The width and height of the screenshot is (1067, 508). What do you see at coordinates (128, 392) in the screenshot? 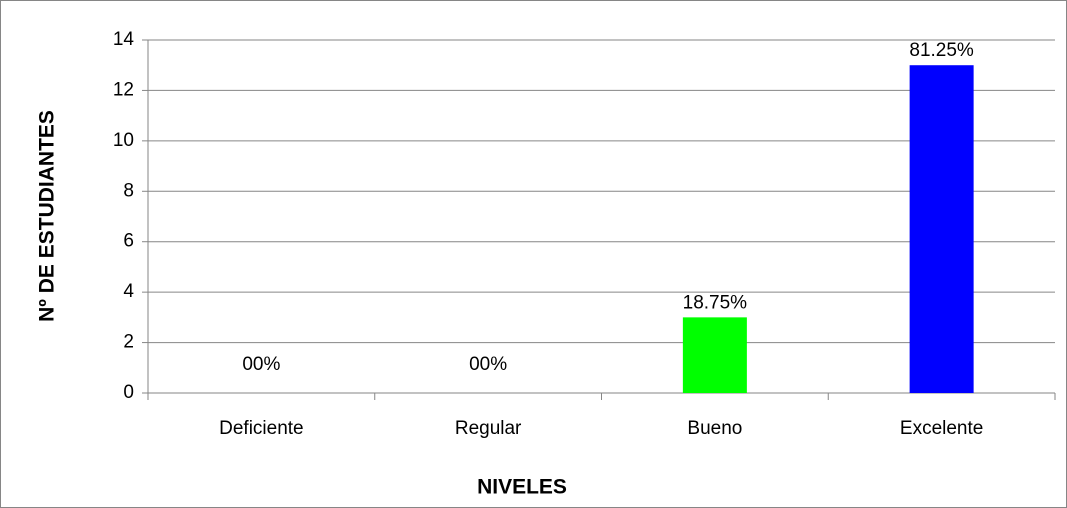
I see `y-tick-label: 0` at bounding box center [128, 392].